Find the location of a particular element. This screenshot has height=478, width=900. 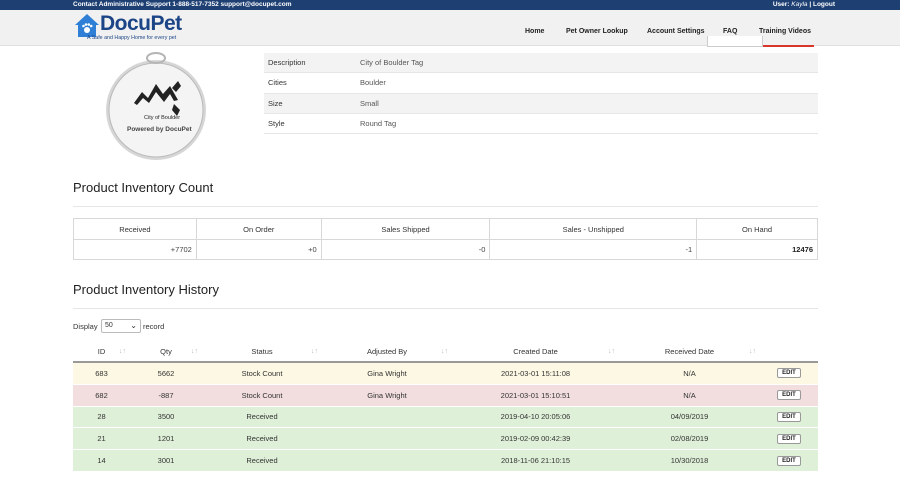

hidden-button-edge is located at coordinates (735, 41).